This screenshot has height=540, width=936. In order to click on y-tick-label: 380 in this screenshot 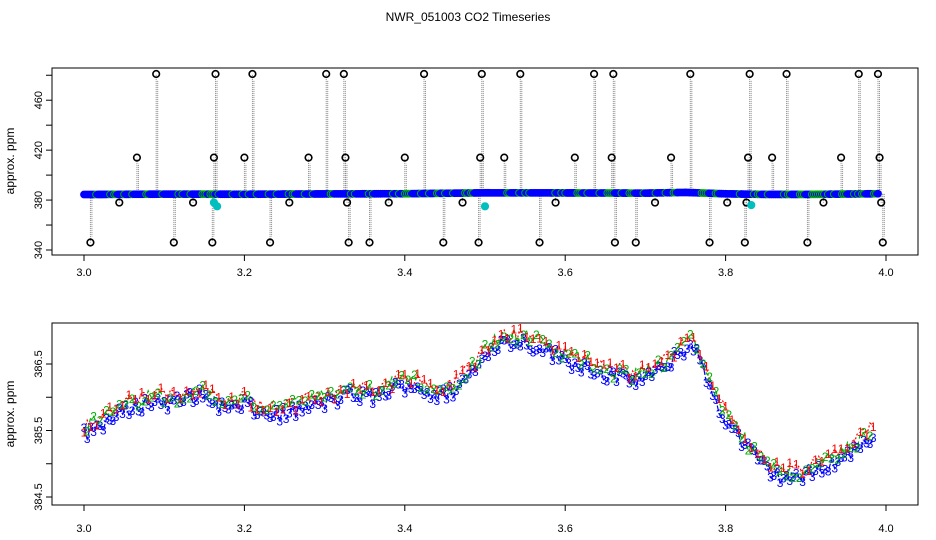, I will do `click(39, 200)`.